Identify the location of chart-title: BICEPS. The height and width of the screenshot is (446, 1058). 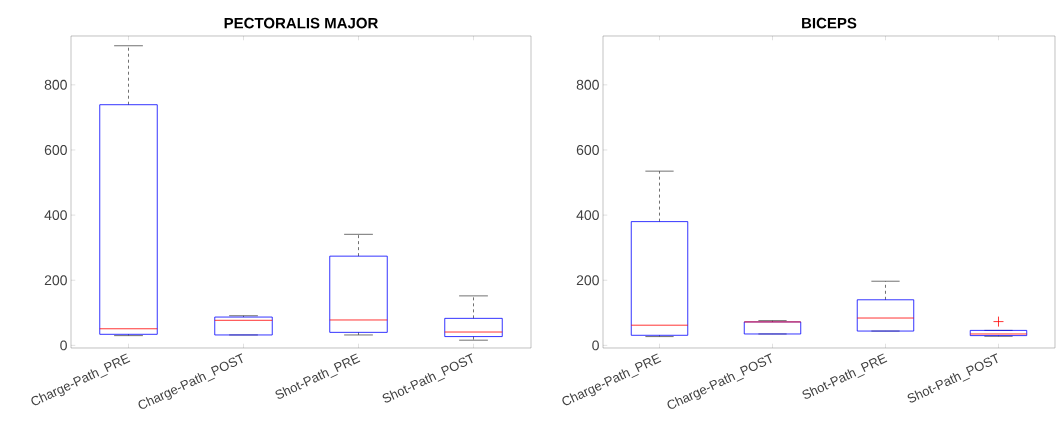
(829, 23).